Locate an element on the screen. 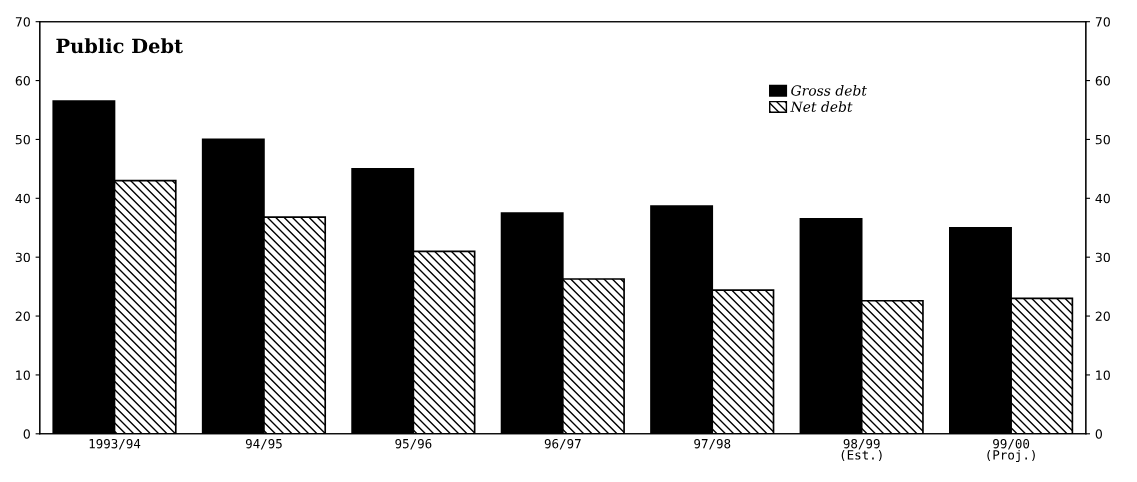 The height and width of the screenshot is (482, 1137). legend-label: Net debt is located at coordinates (821, 106).